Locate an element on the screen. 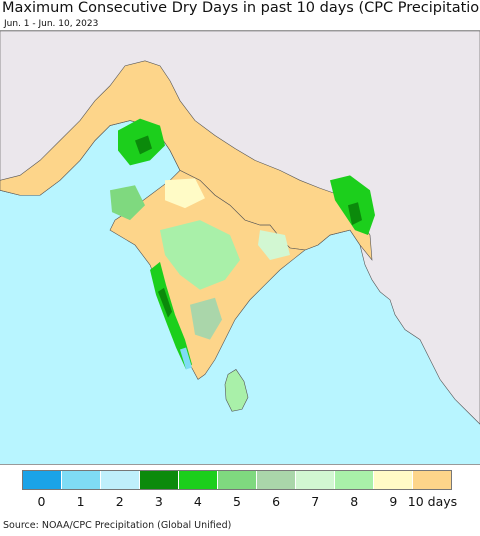 This screenshot has width=480, height=536. legend-labels: 0 1 2 3 4 5 6 7 8 9 10 days is located at coordinates (240, 502).